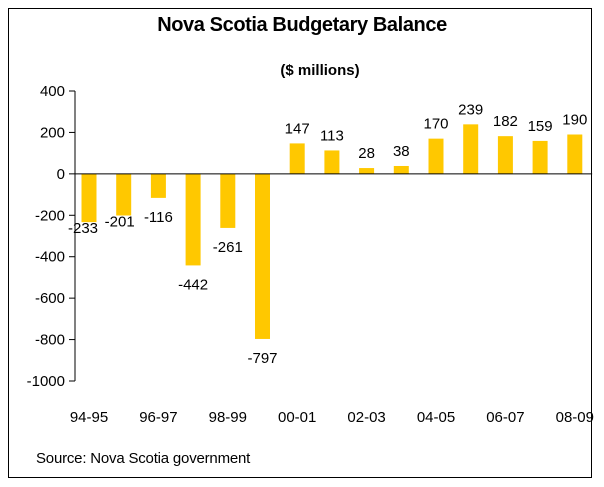 The height and width of the screenshot is (487, 604). Describe the element at coordinates (505, 121) in the screenshot. I see `data-label: 182` at that location.